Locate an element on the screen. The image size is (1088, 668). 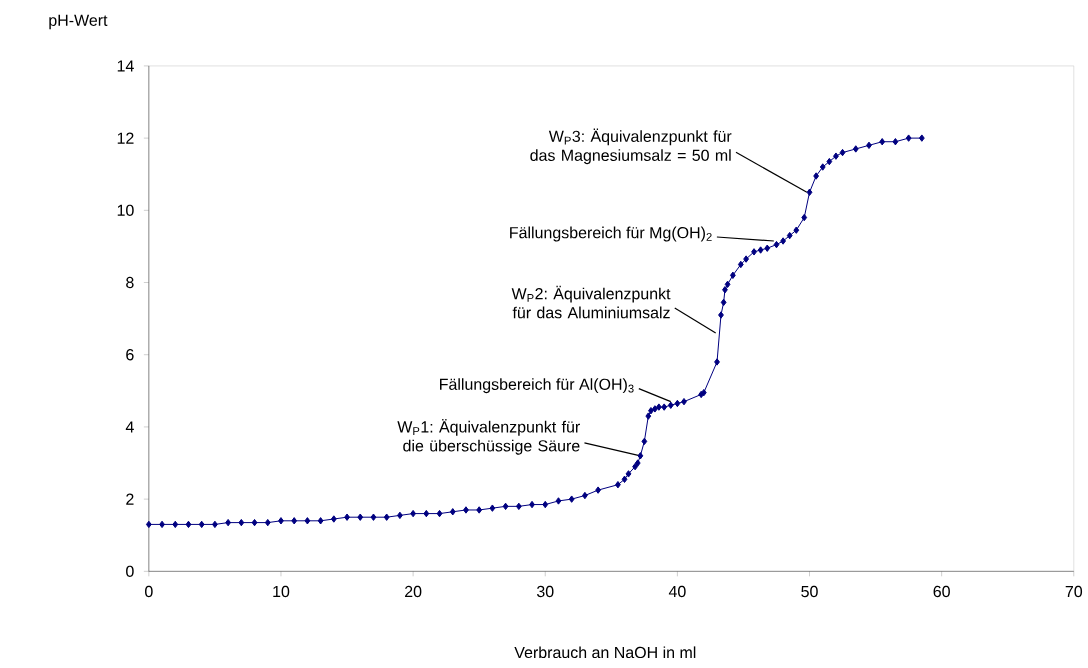
x-tick-label: 50 is located at coordinates (809, 591).